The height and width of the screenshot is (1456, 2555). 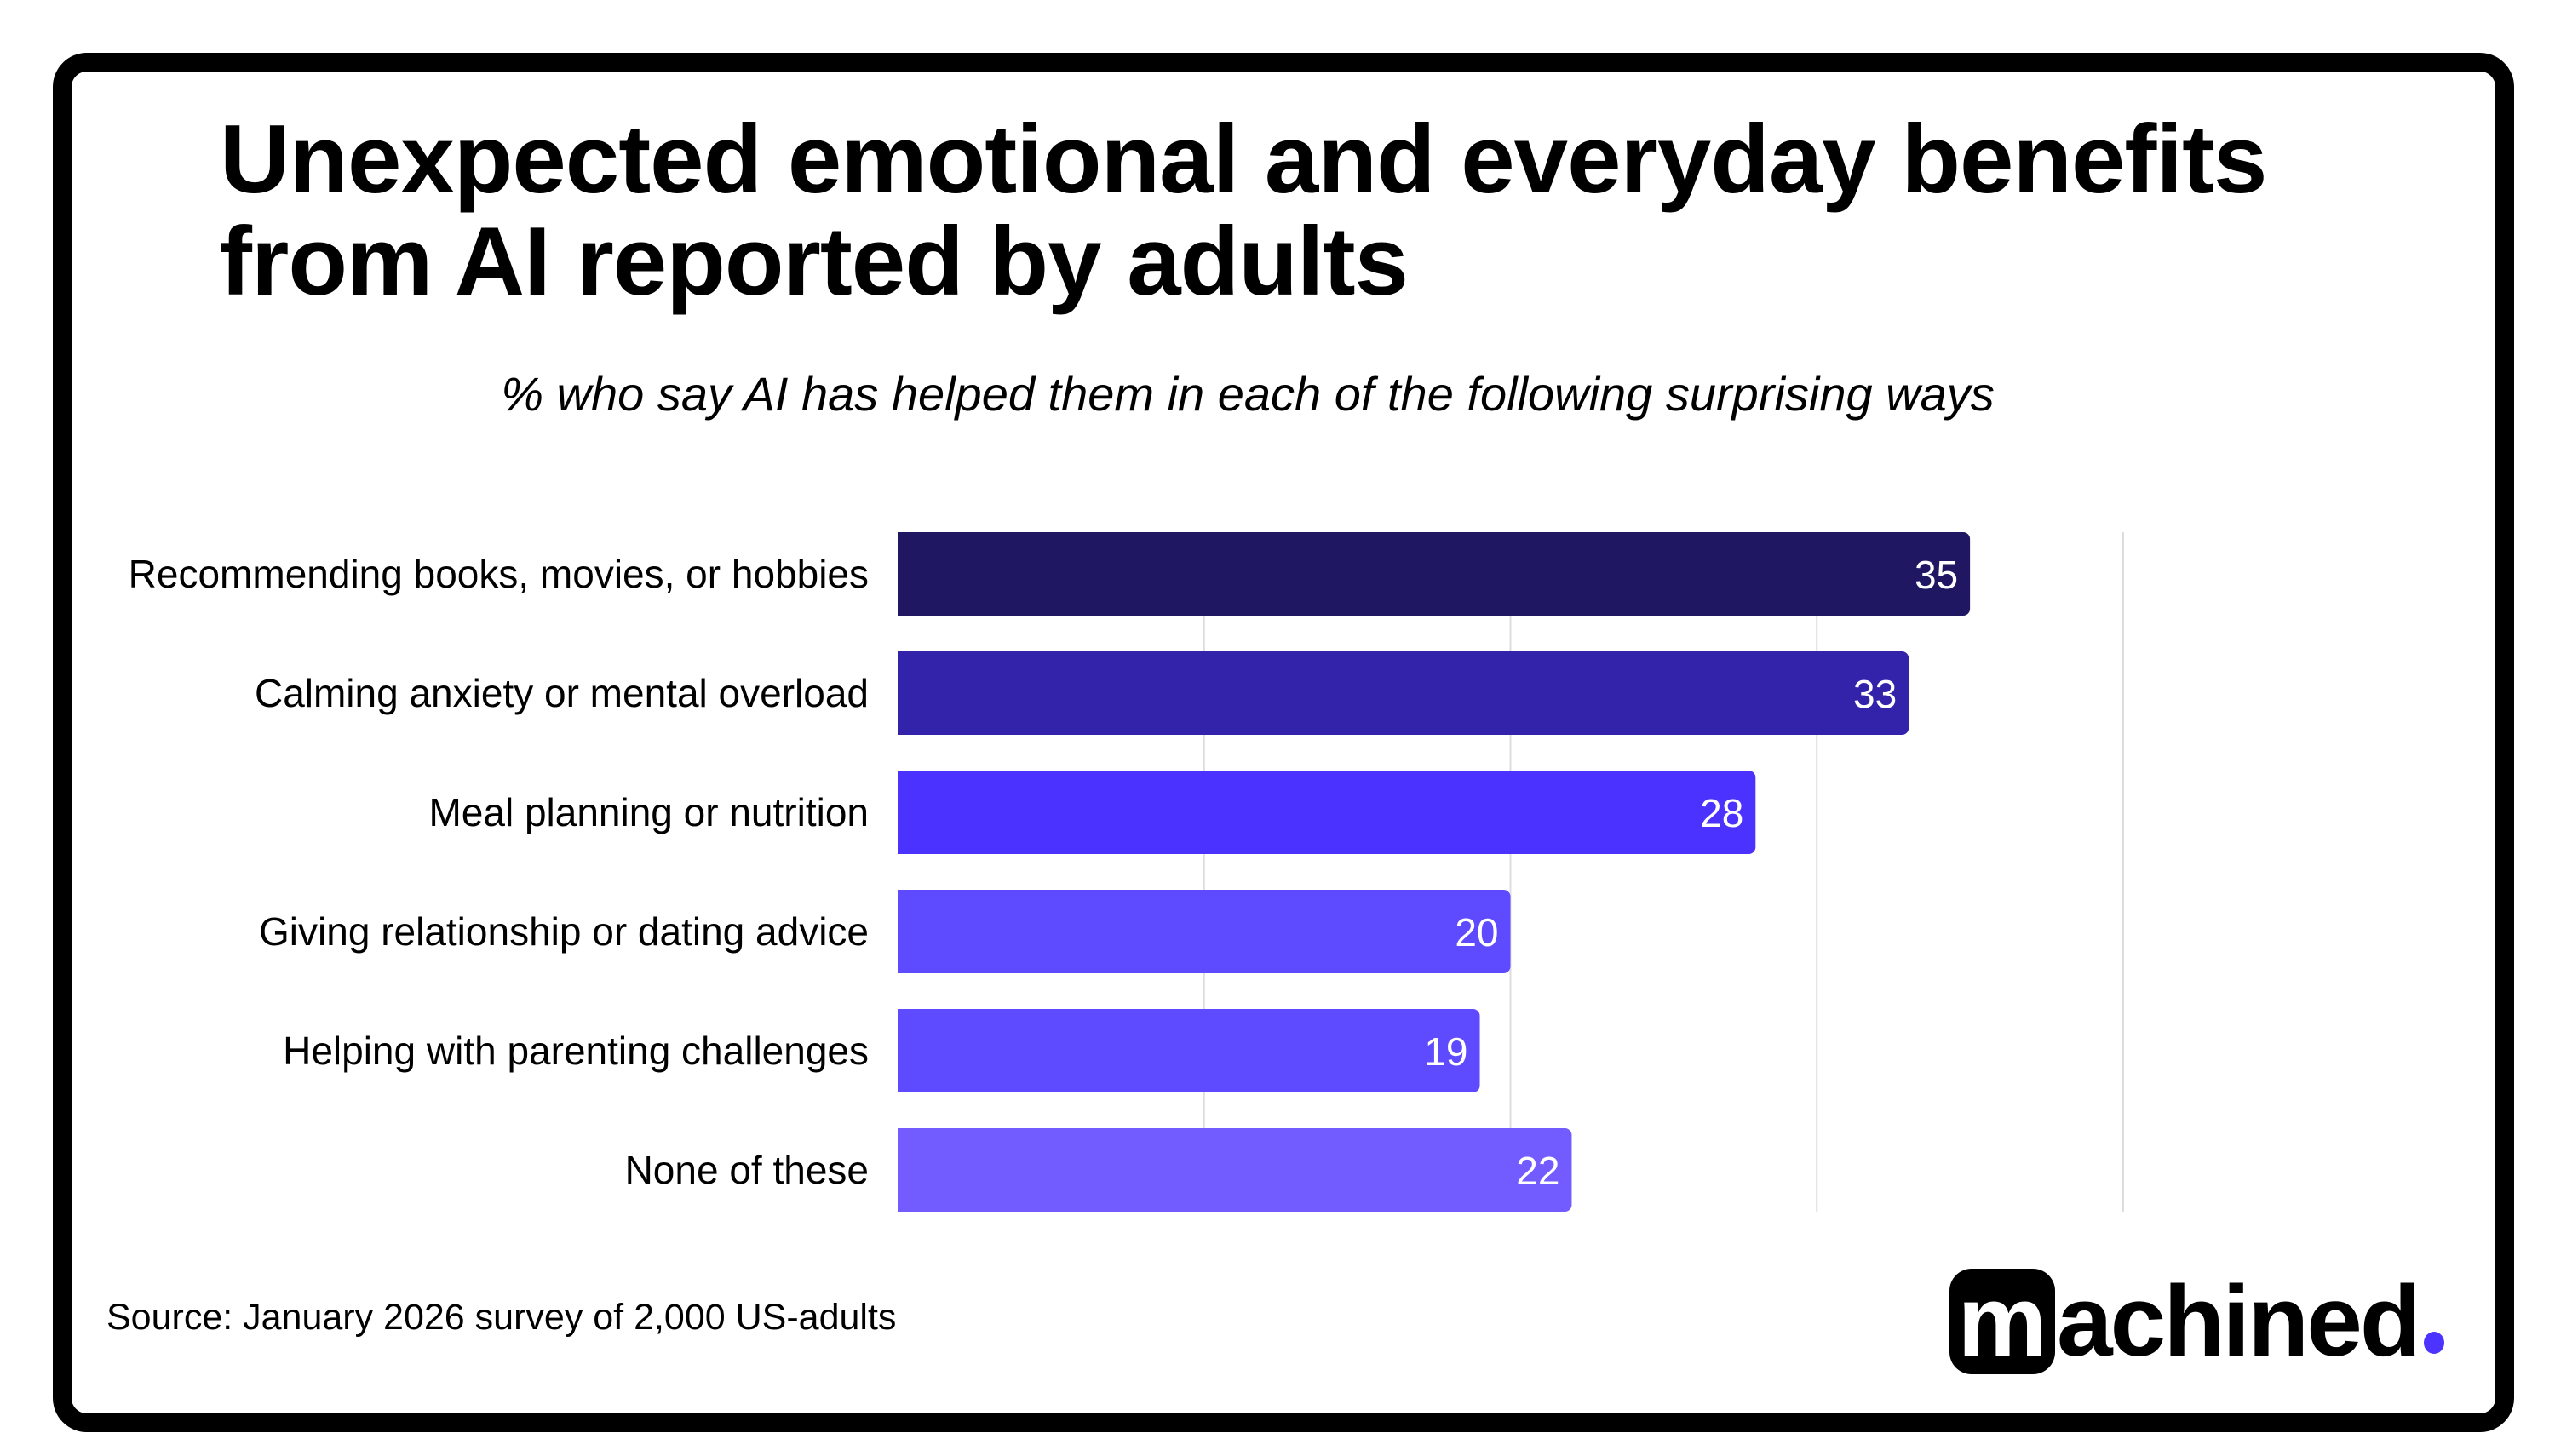 I want to click on logo-dot, so click(x=2433, y=1343).